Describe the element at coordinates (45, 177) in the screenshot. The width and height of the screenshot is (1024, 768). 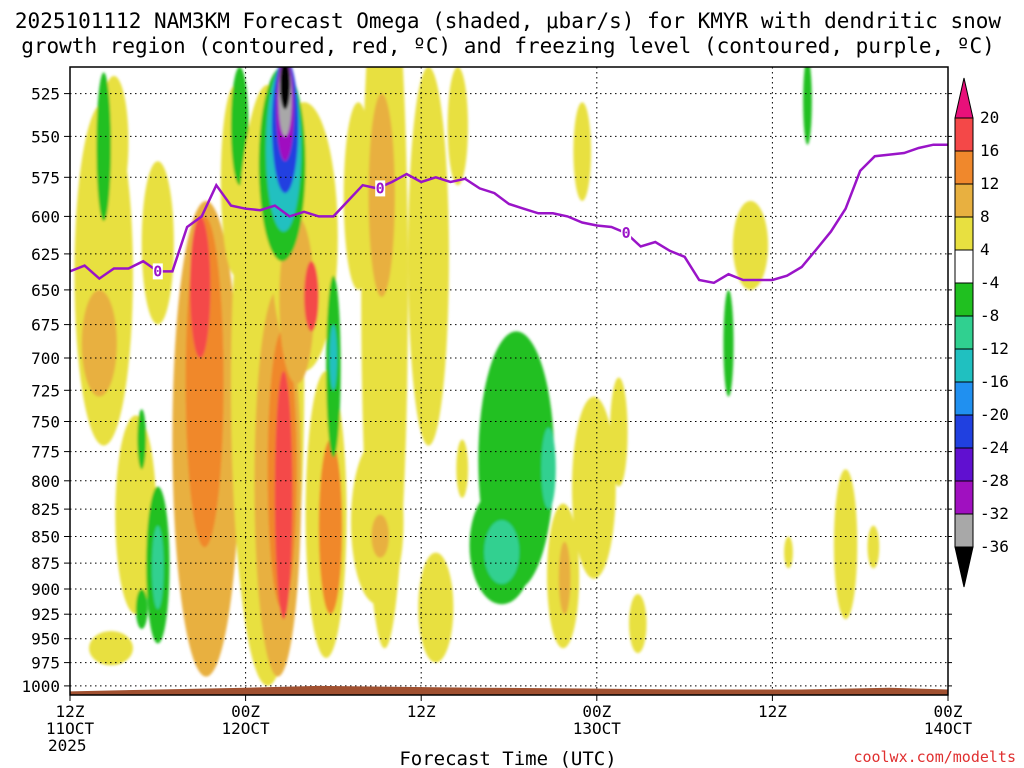
I see `y-tick-label-575: 575` at that location.